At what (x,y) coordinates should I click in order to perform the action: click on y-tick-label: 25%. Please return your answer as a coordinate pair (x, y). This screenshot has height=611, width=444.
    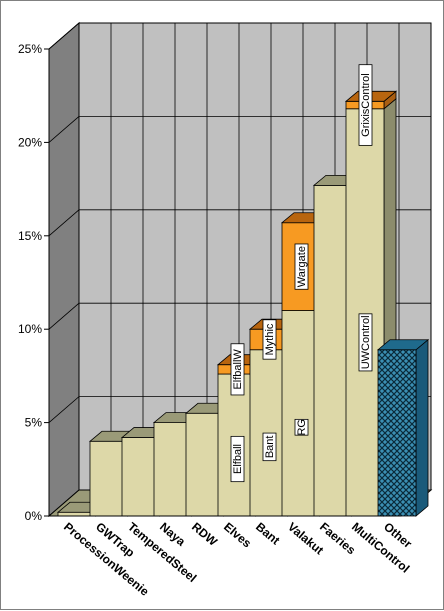
    Looking at the image, I should click on (30, 49).